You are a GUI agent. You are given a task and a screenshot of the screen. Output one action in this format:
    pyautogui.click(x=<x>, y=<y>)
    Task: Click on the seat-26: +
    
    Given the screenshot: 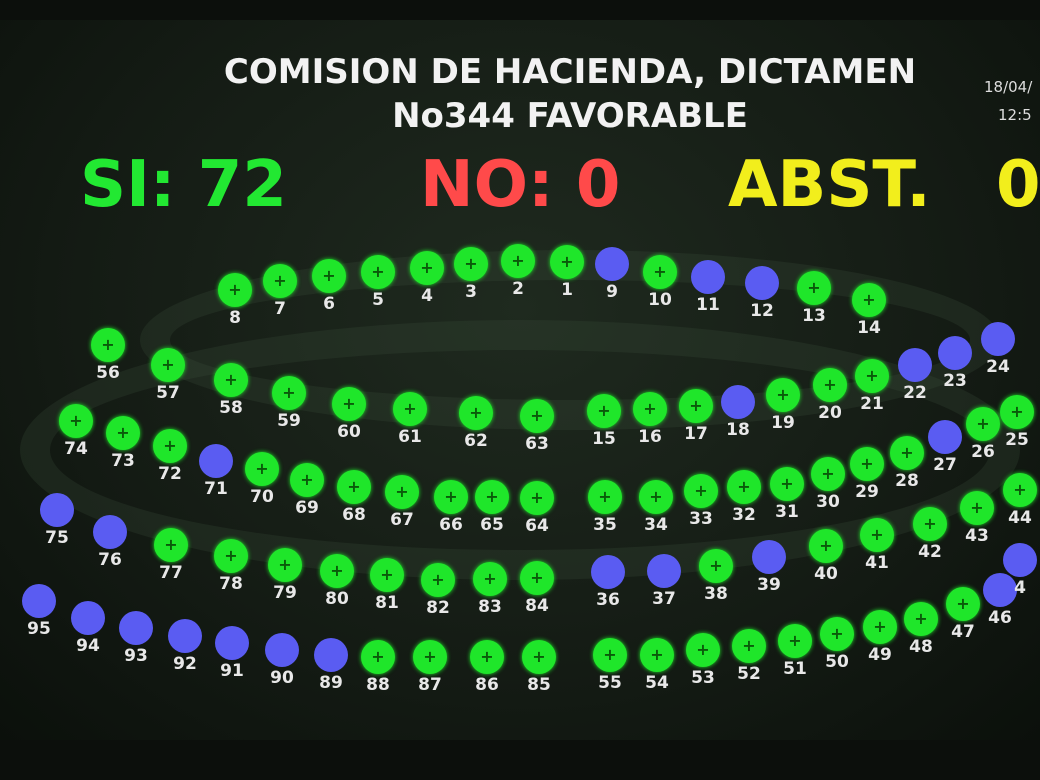 What is the action you would take?
    pyautogui.click(x=983, y=424)
    